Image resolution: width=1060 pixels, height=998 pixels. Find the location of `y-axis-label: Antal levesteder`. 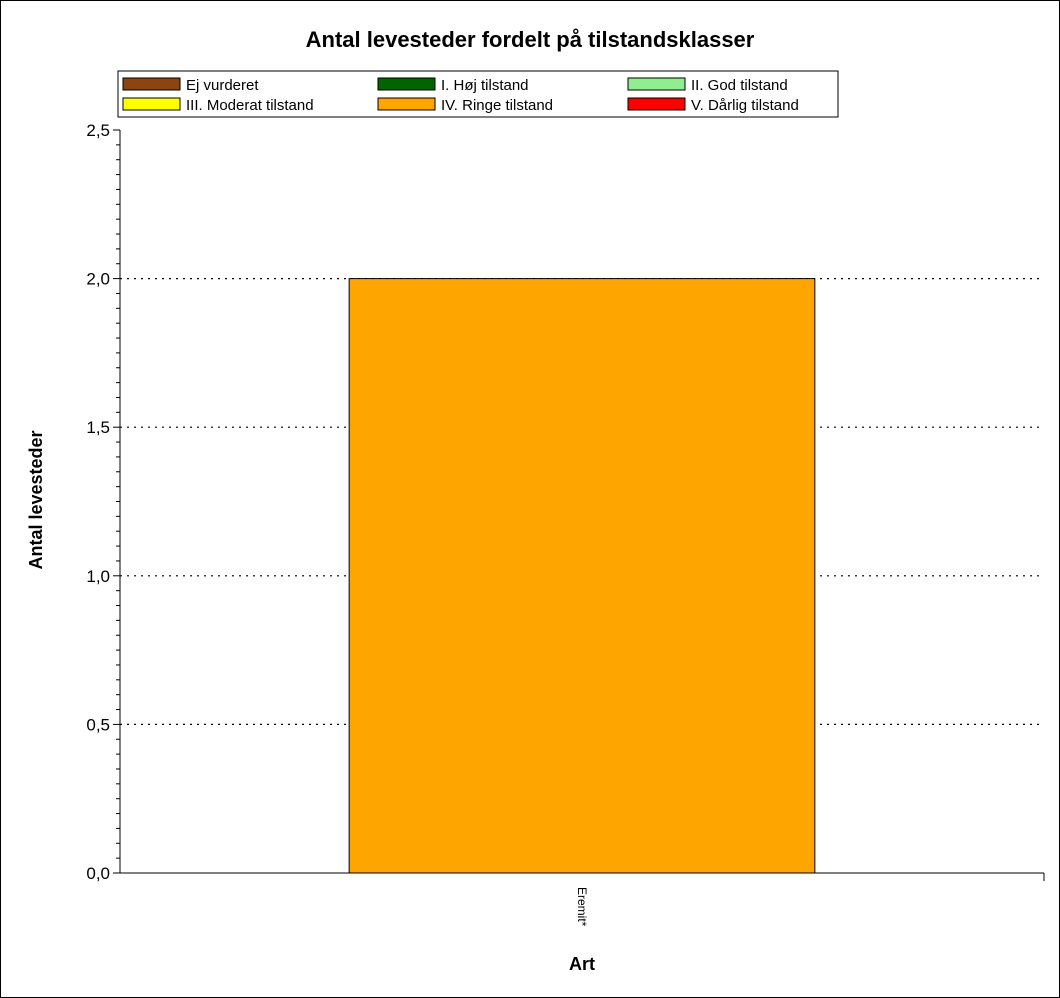

y-axis-label: Antal levesteder is located at coordinates (36, 499).